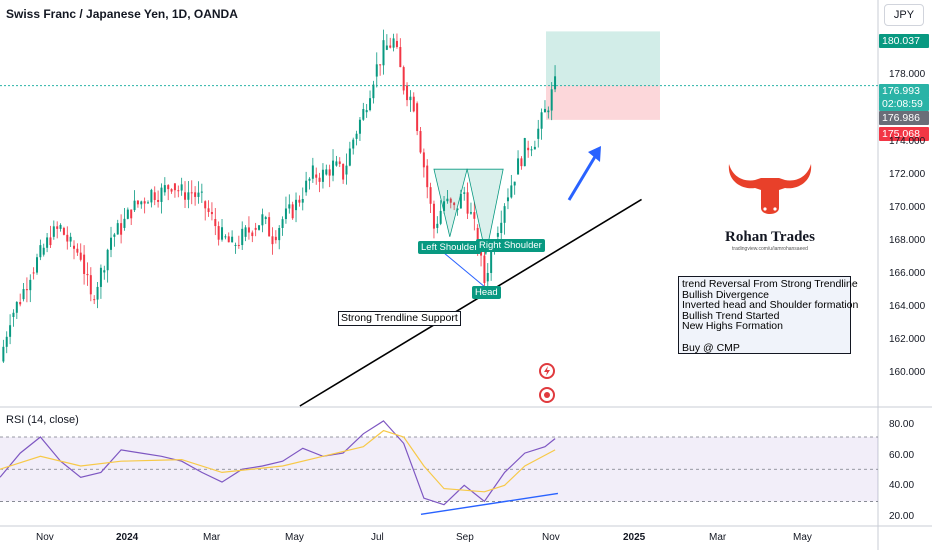 This screenshot has height=550, width=932. I want to click on target-icon, so click(547, 395).